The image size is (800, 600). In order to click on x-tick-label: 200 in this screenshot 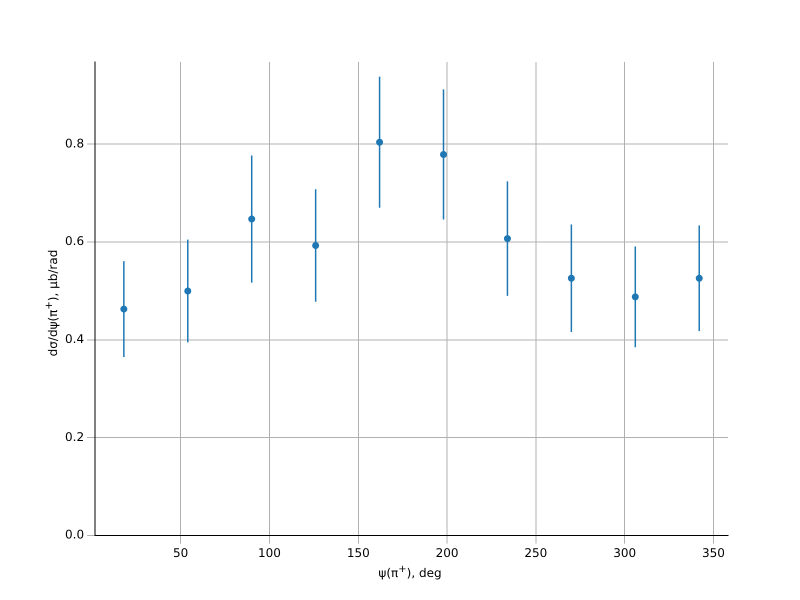, I will do `click(447, 553)`.